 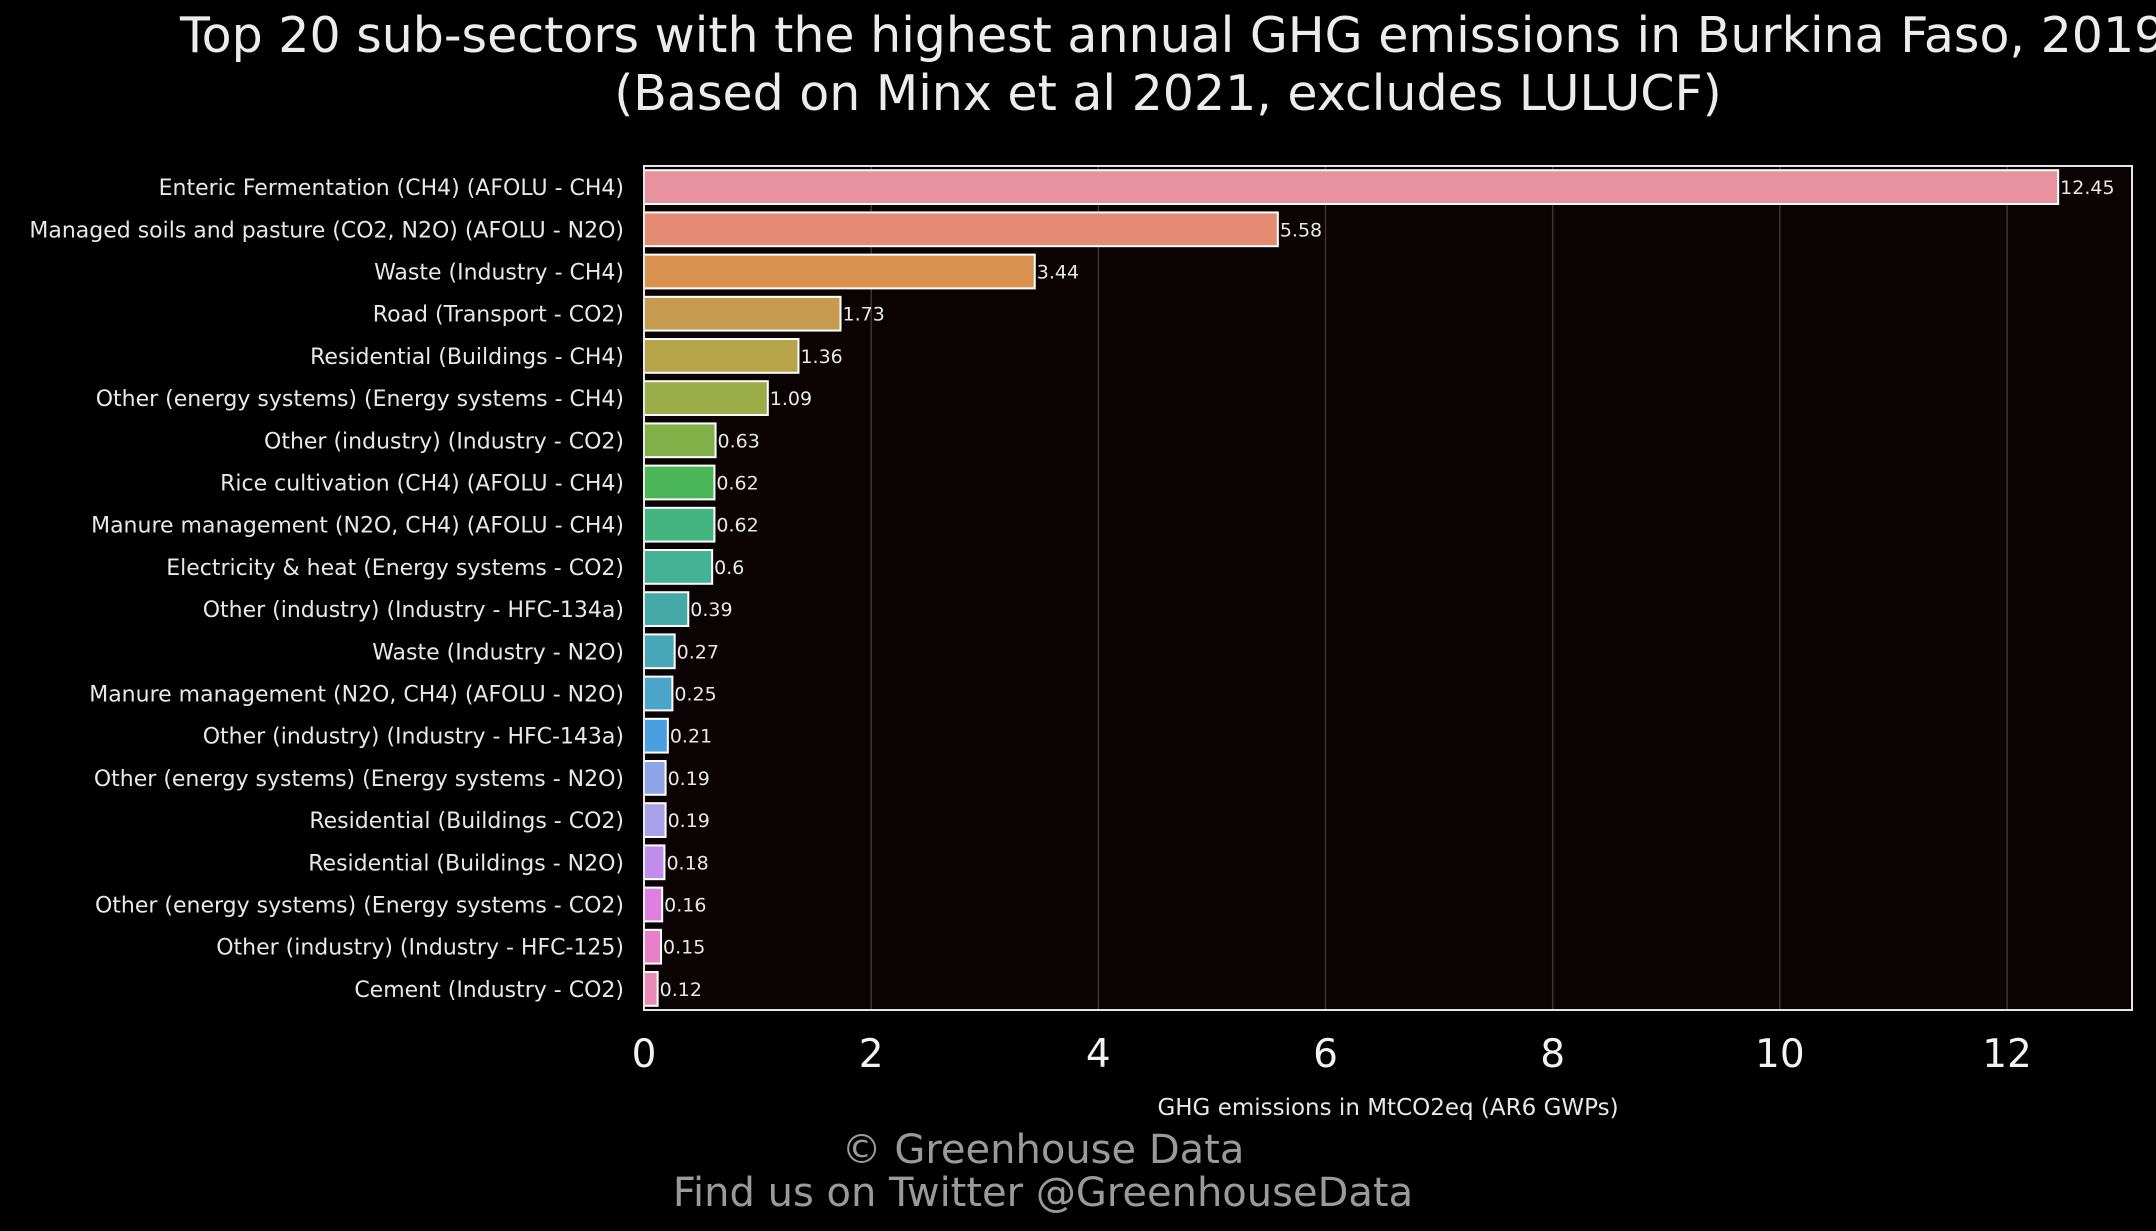 I want to click on x-axis-label: GHG emissions in MtCO2eq (AR6 GWPs), so click(x=1387, y=1107).